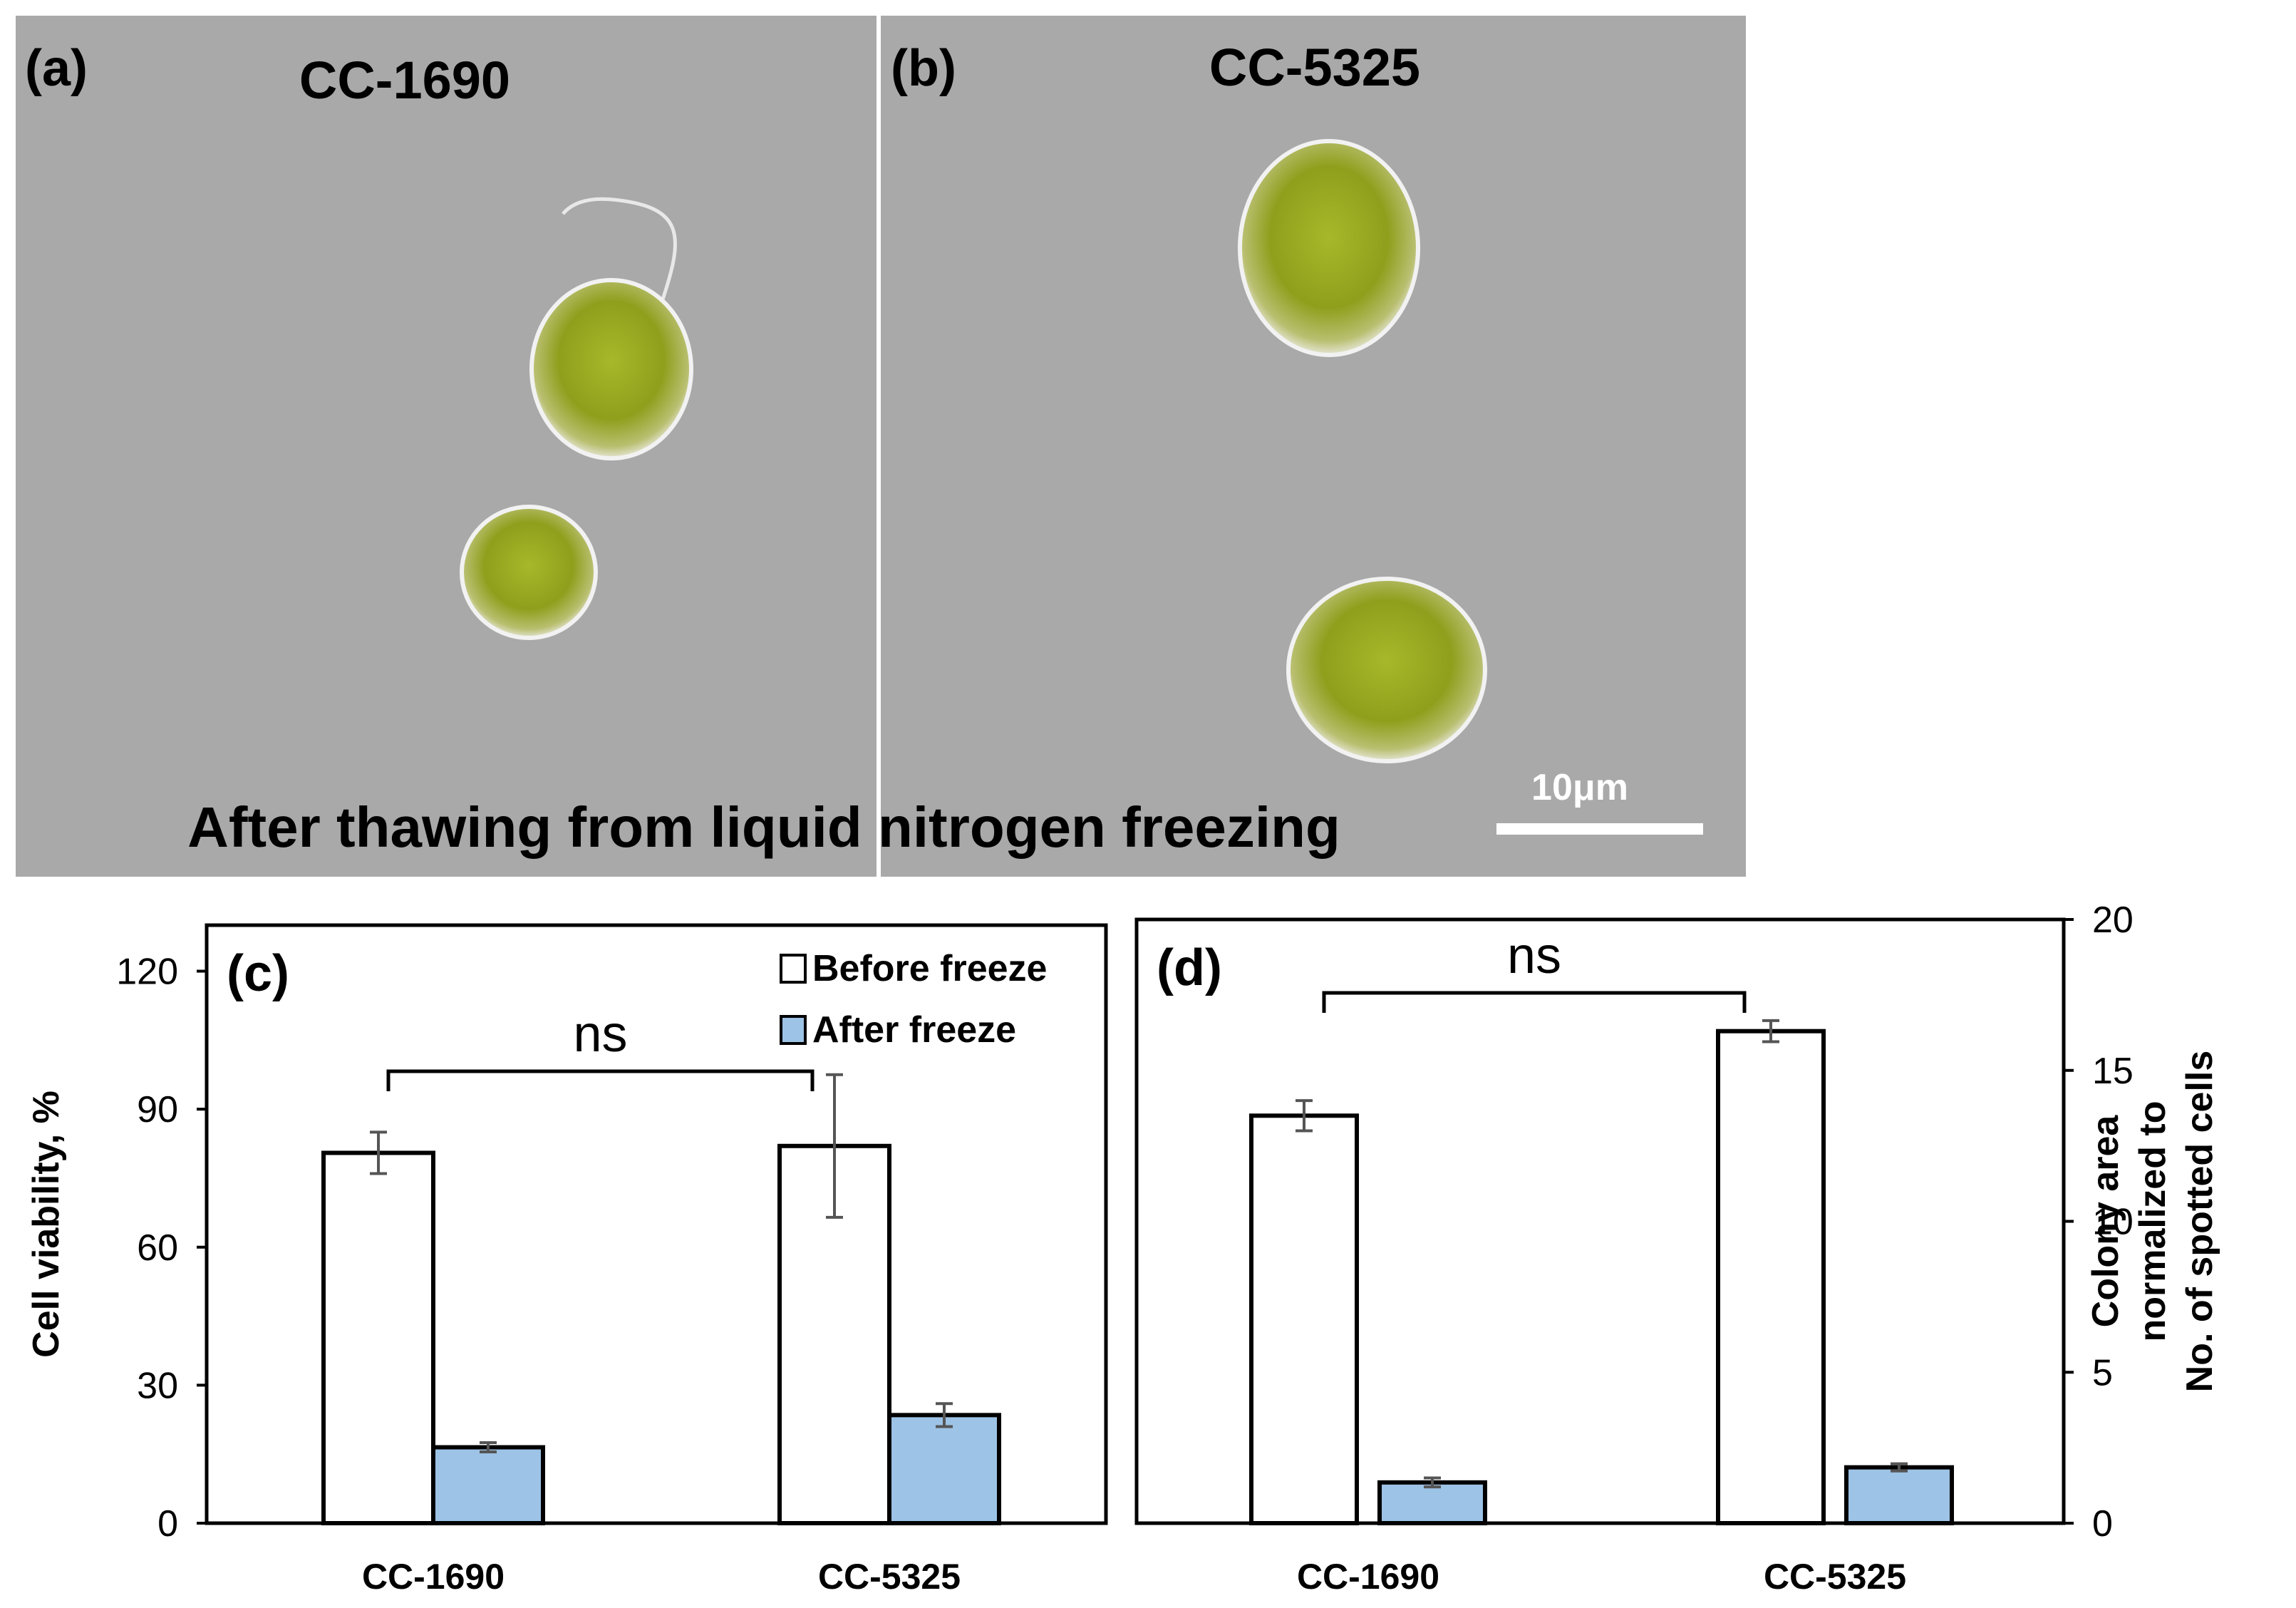 This screenshot has width=2296, height=1608. Describe the element at coordinates (1329, 248) in the screenshot. I see `cell-b1` at that location.